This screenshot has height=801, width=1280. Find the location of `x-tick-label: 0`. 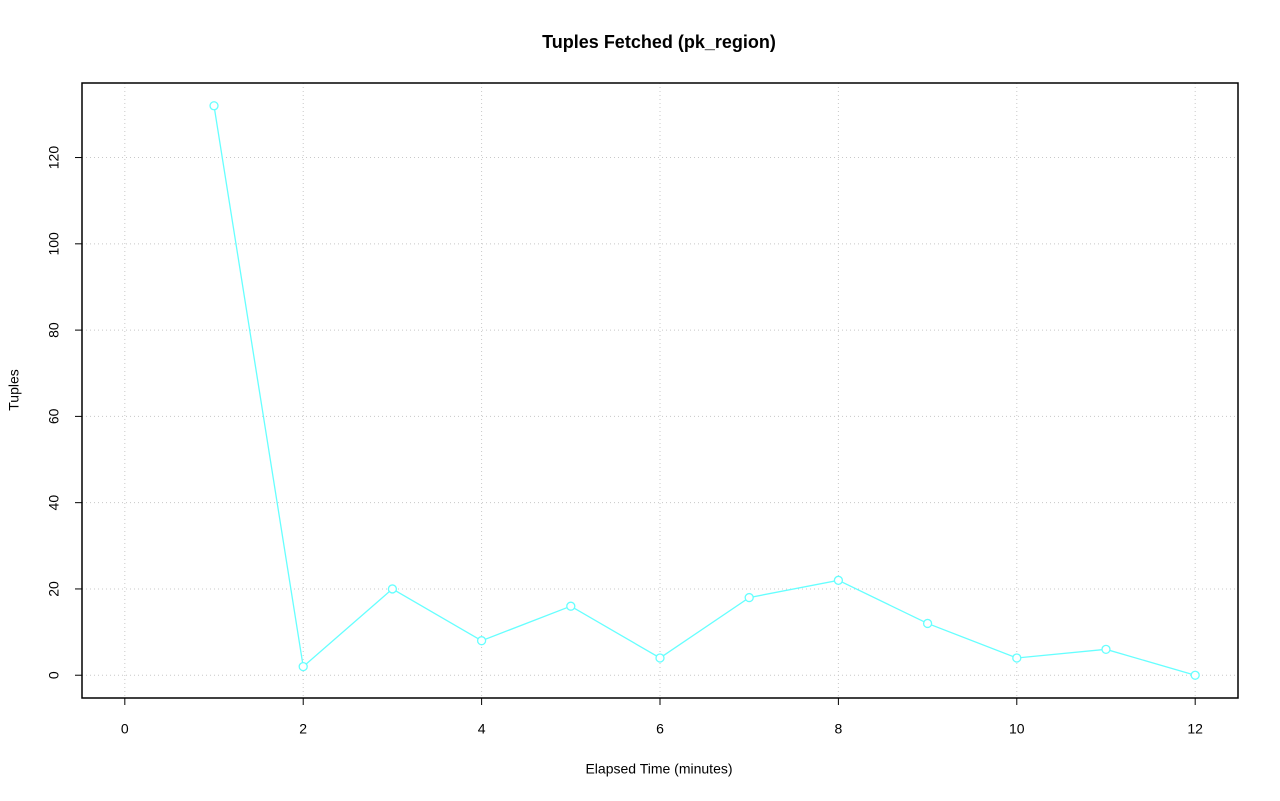

x-tick-label: 0 is located at coordinates (125, 729).